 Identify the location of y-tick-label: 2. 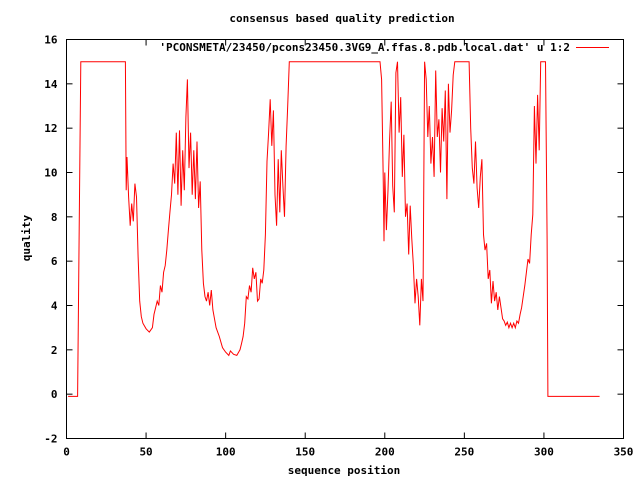
(54, 350).